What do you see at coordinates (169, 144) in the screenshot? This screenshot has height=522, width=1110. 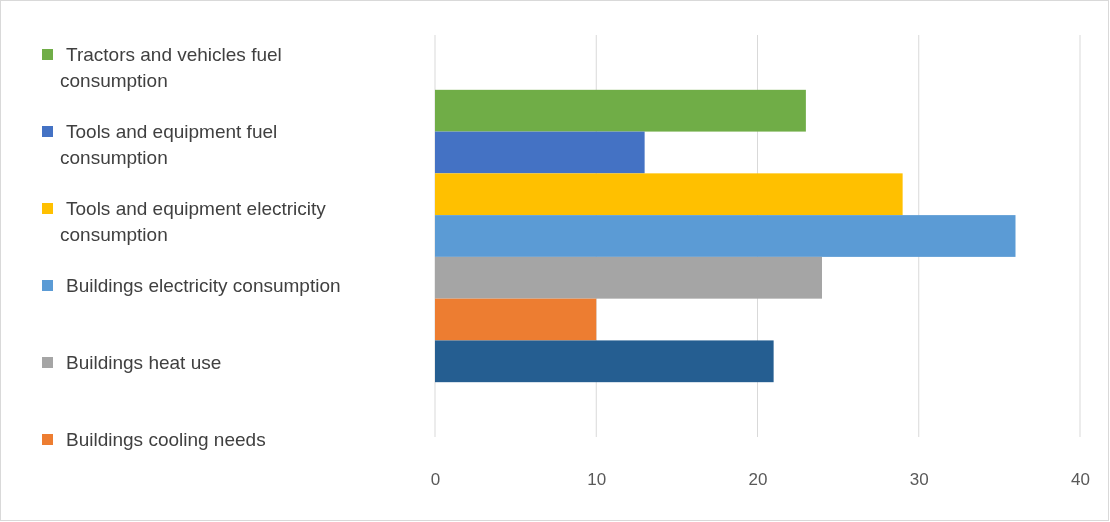 I see `legend-label: Tools and equipment fuel consumption` at bounding box center [169, 144].